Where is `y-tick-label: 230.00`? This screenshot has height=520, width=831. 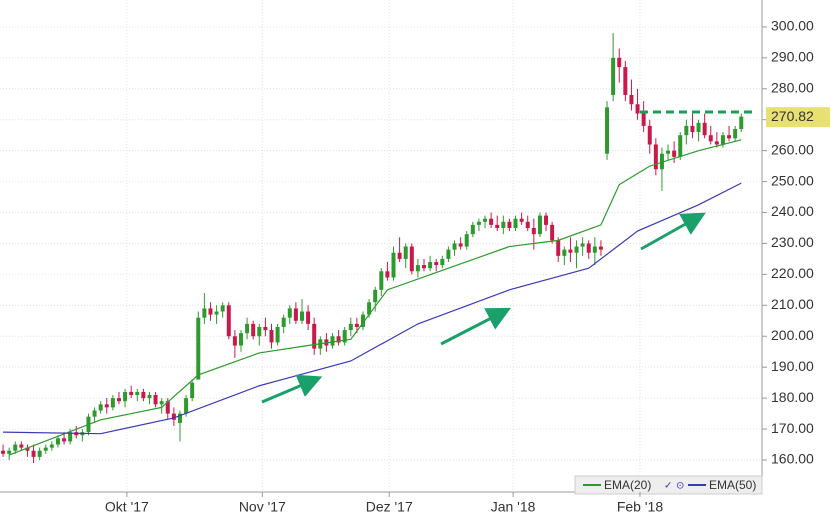
y-tick-label: 230.00 is located at coordinates (792, 242).